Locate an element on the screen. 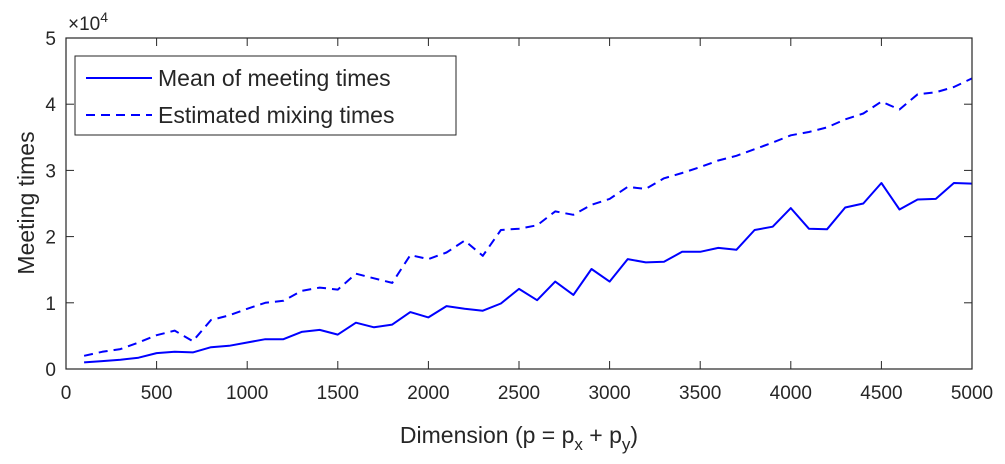 The height and width of the screenshot is (464, 1005). y-tick-label: 5 is located at coordinates (50, 39).